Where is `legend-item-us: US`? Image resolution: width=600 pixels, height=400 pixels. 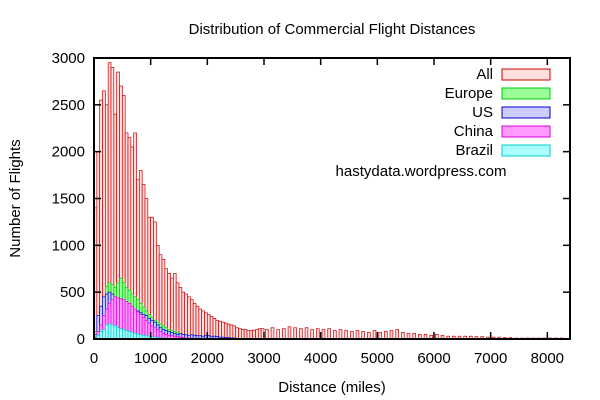
legend-item-us: US is located at coordinates (511, 112).